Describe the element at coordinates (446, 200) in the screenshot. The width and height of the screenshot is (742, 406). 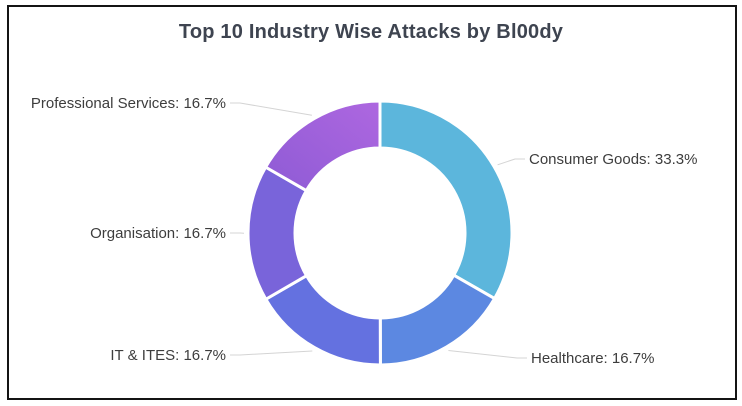
I see `donut-slice-consumer-goods` at that location.